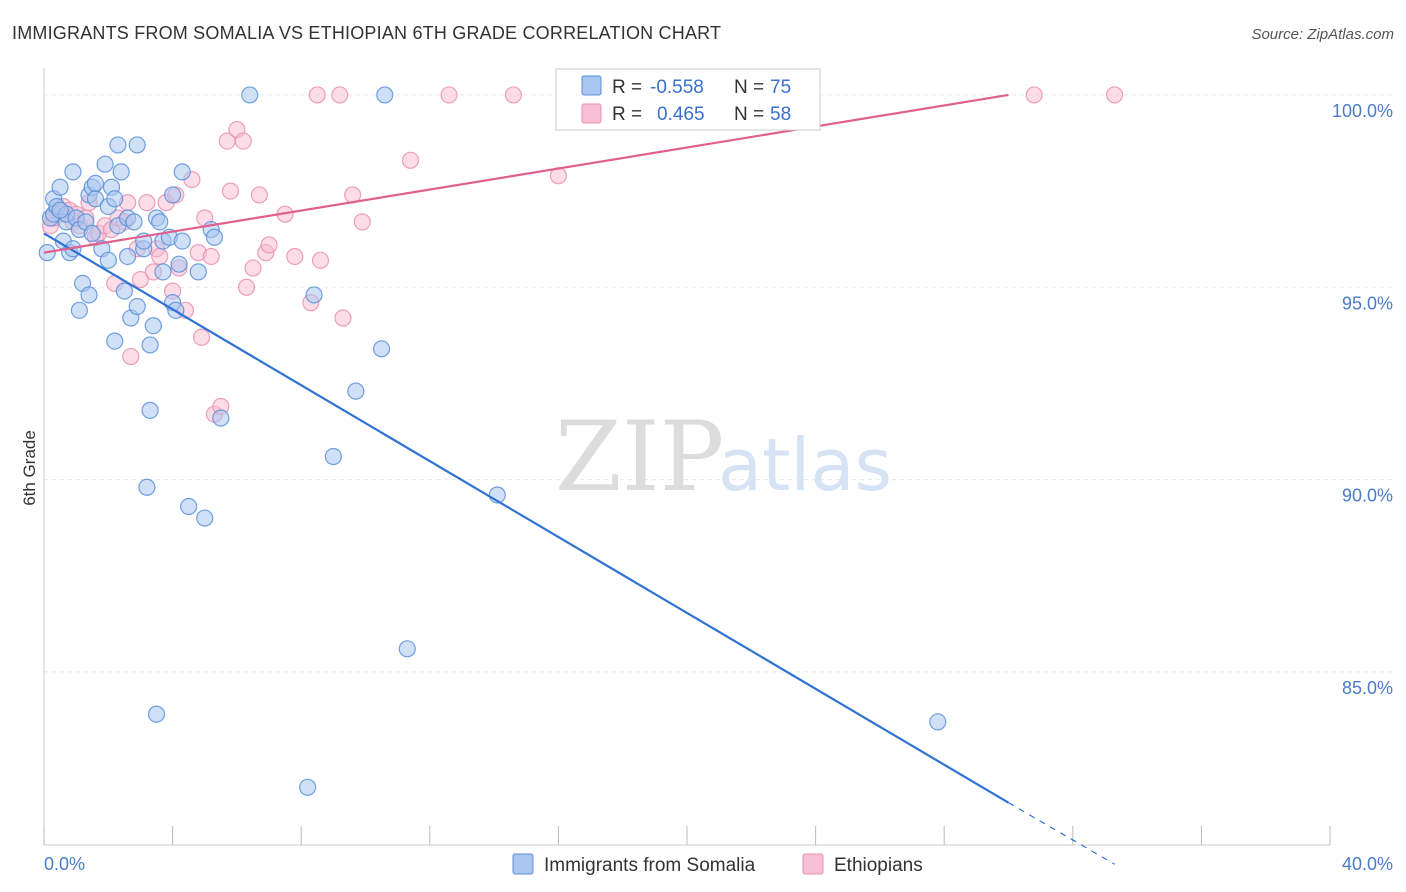  What do you see at coordinates (526, 173) in the screenshot?
I see `ethiopia-trend-line` at bounding box center [526, 173].